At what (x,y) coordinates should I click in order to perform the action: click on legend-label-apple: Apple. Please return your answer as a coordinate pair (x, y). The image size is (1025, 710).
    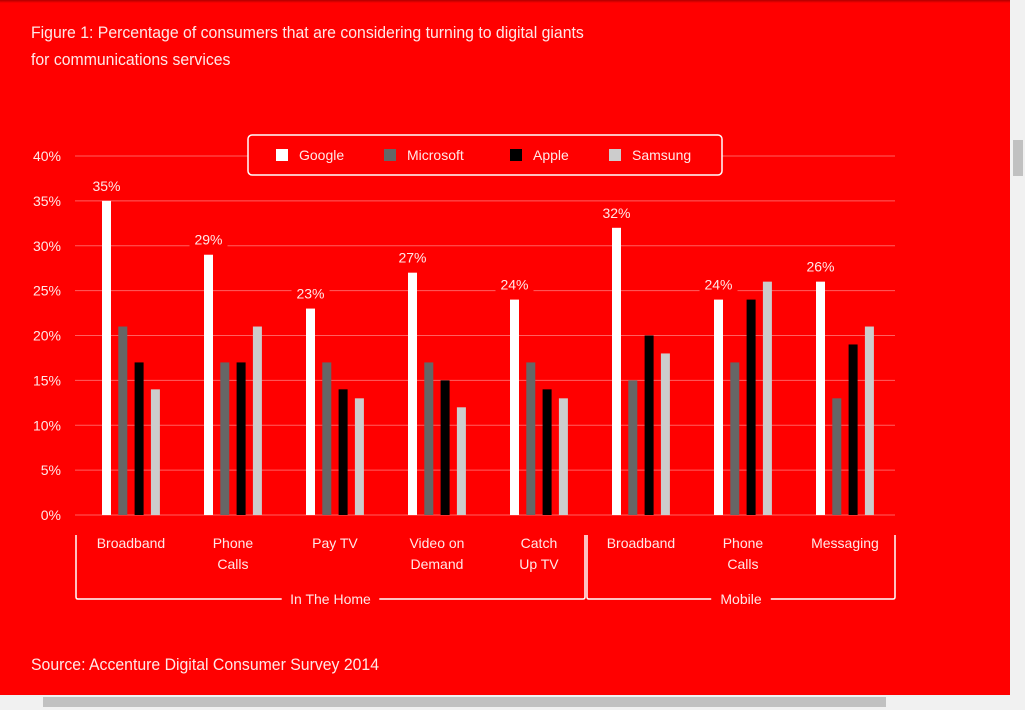
    Looking at the image, I should click on (551, 155).